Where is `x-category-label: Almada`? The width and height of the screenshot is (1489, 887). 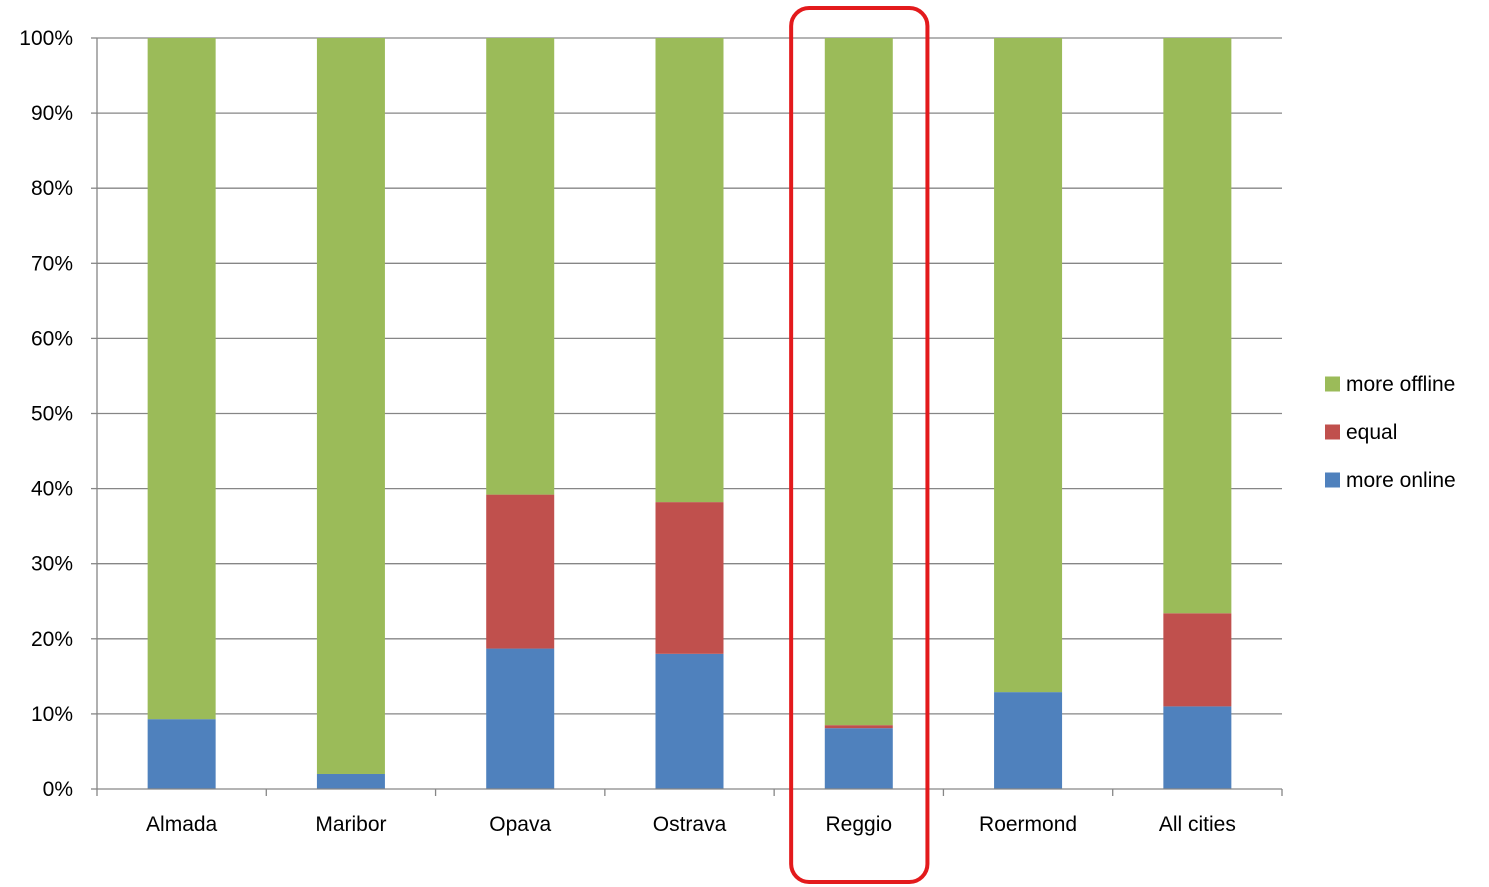 x-category-label: Almada is located at coordinates (182, 824).